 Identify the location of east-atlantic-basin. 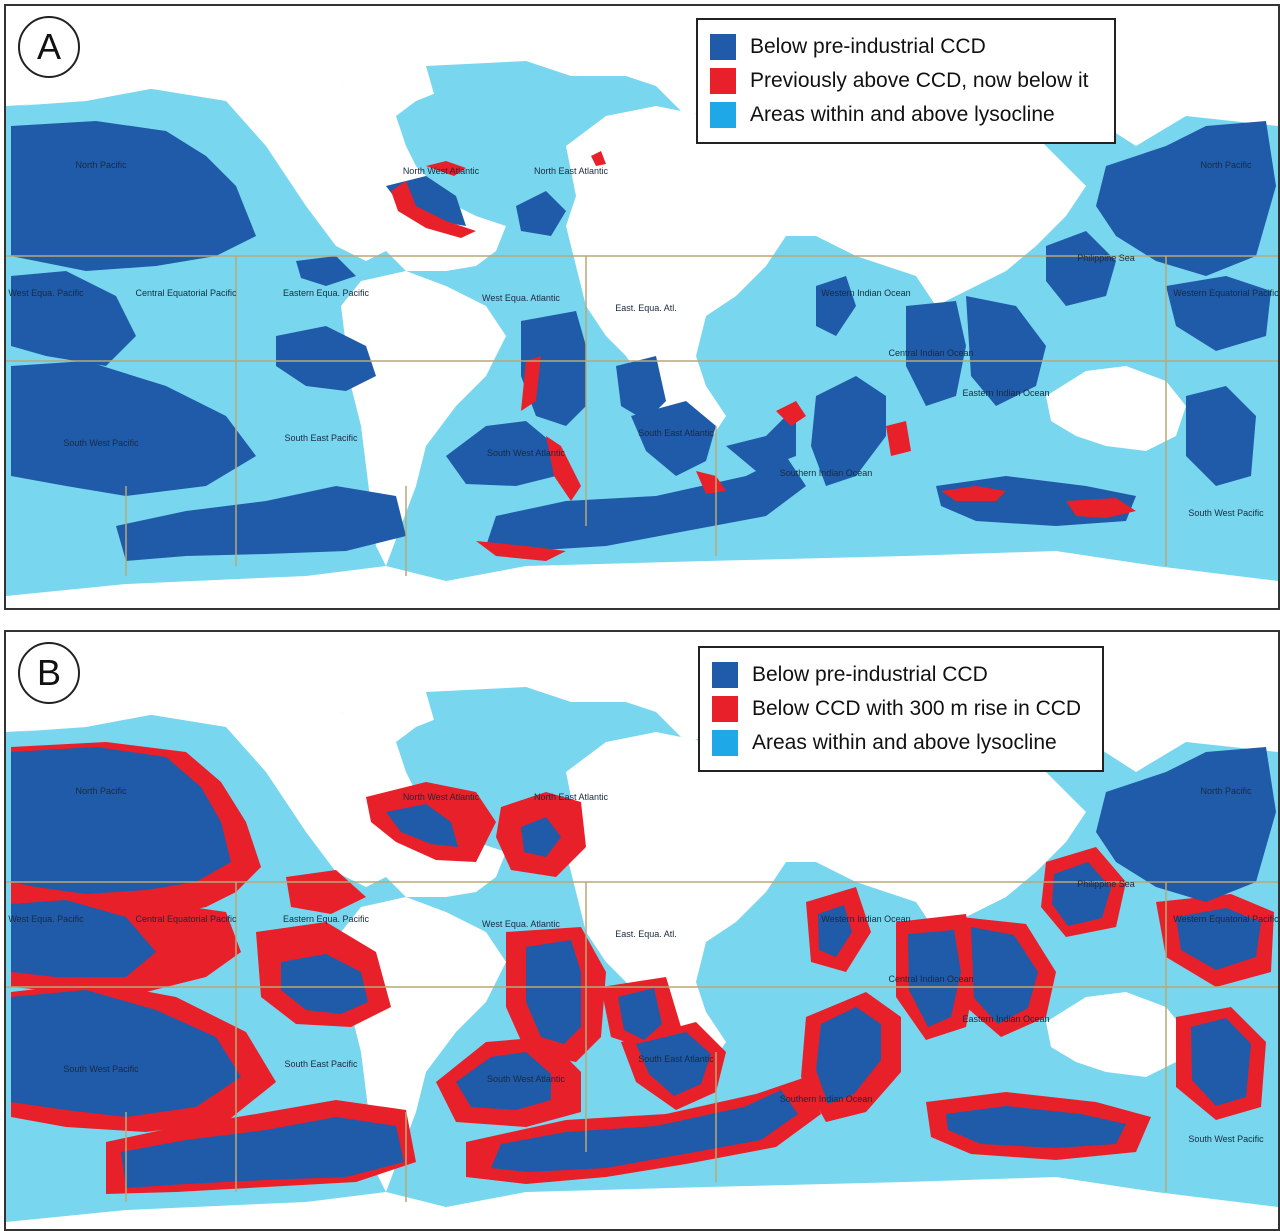
(641, 388).